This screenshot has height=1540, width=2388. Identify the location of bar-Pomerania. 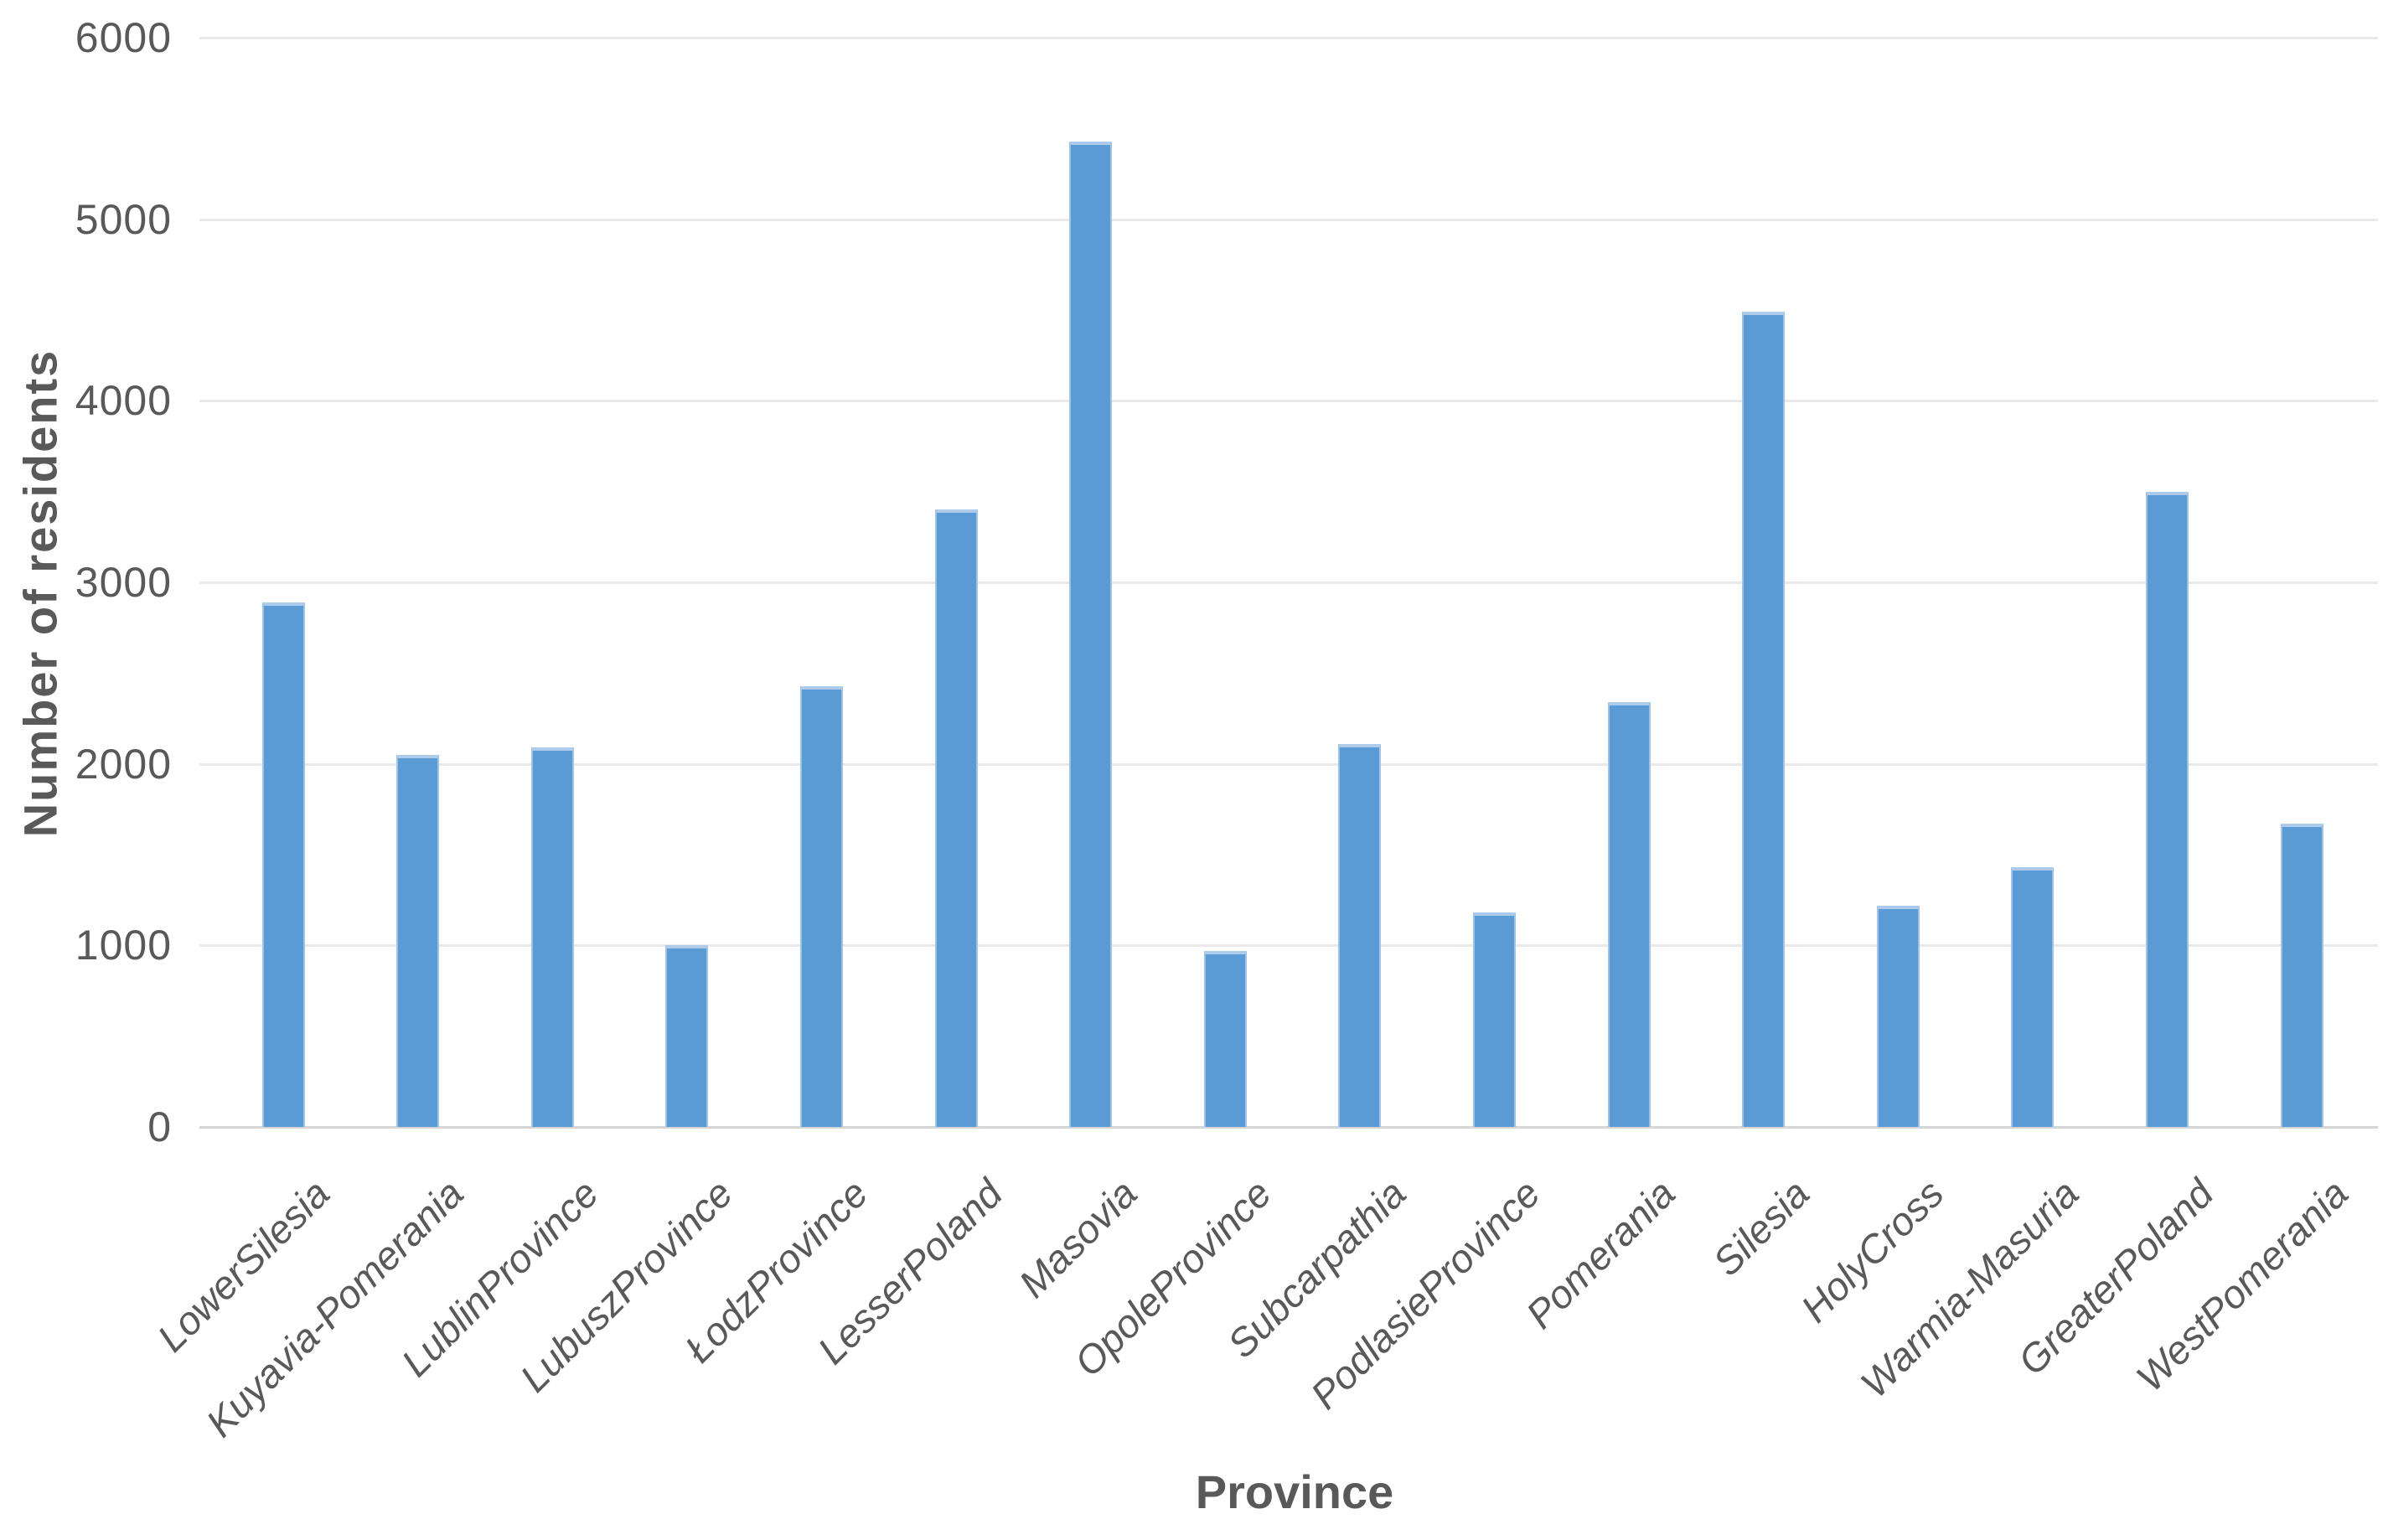
(1629, 914).